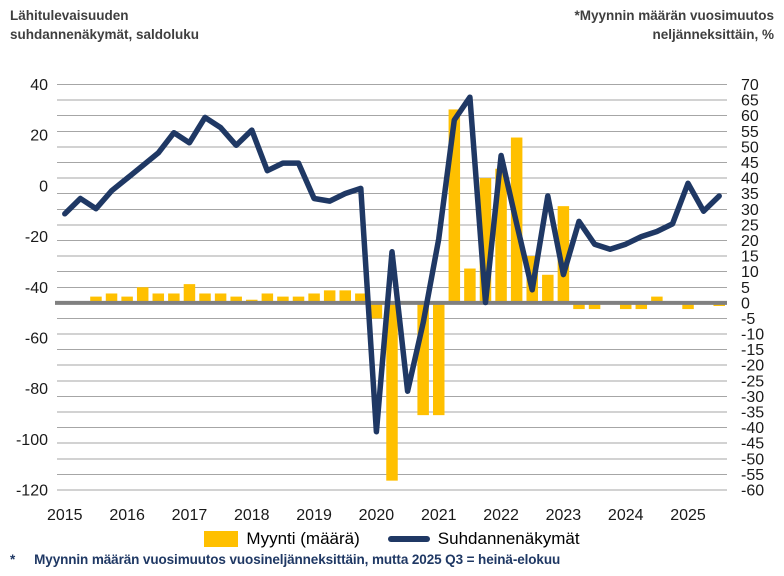 This screenshot has width=784, height=576. What do you see at coordinates (221, 539) in the screenshot?
I see `bar-swatch-icon` at bounding box center [221, 539].